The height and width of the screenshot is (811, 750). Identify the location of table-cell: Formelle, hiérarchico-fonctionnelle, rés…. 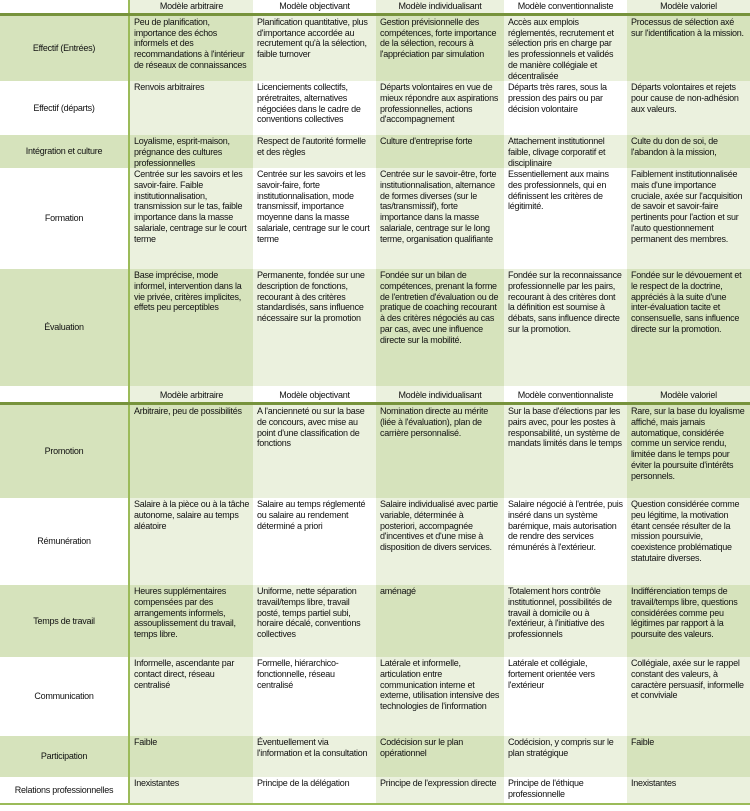
(314, 697).